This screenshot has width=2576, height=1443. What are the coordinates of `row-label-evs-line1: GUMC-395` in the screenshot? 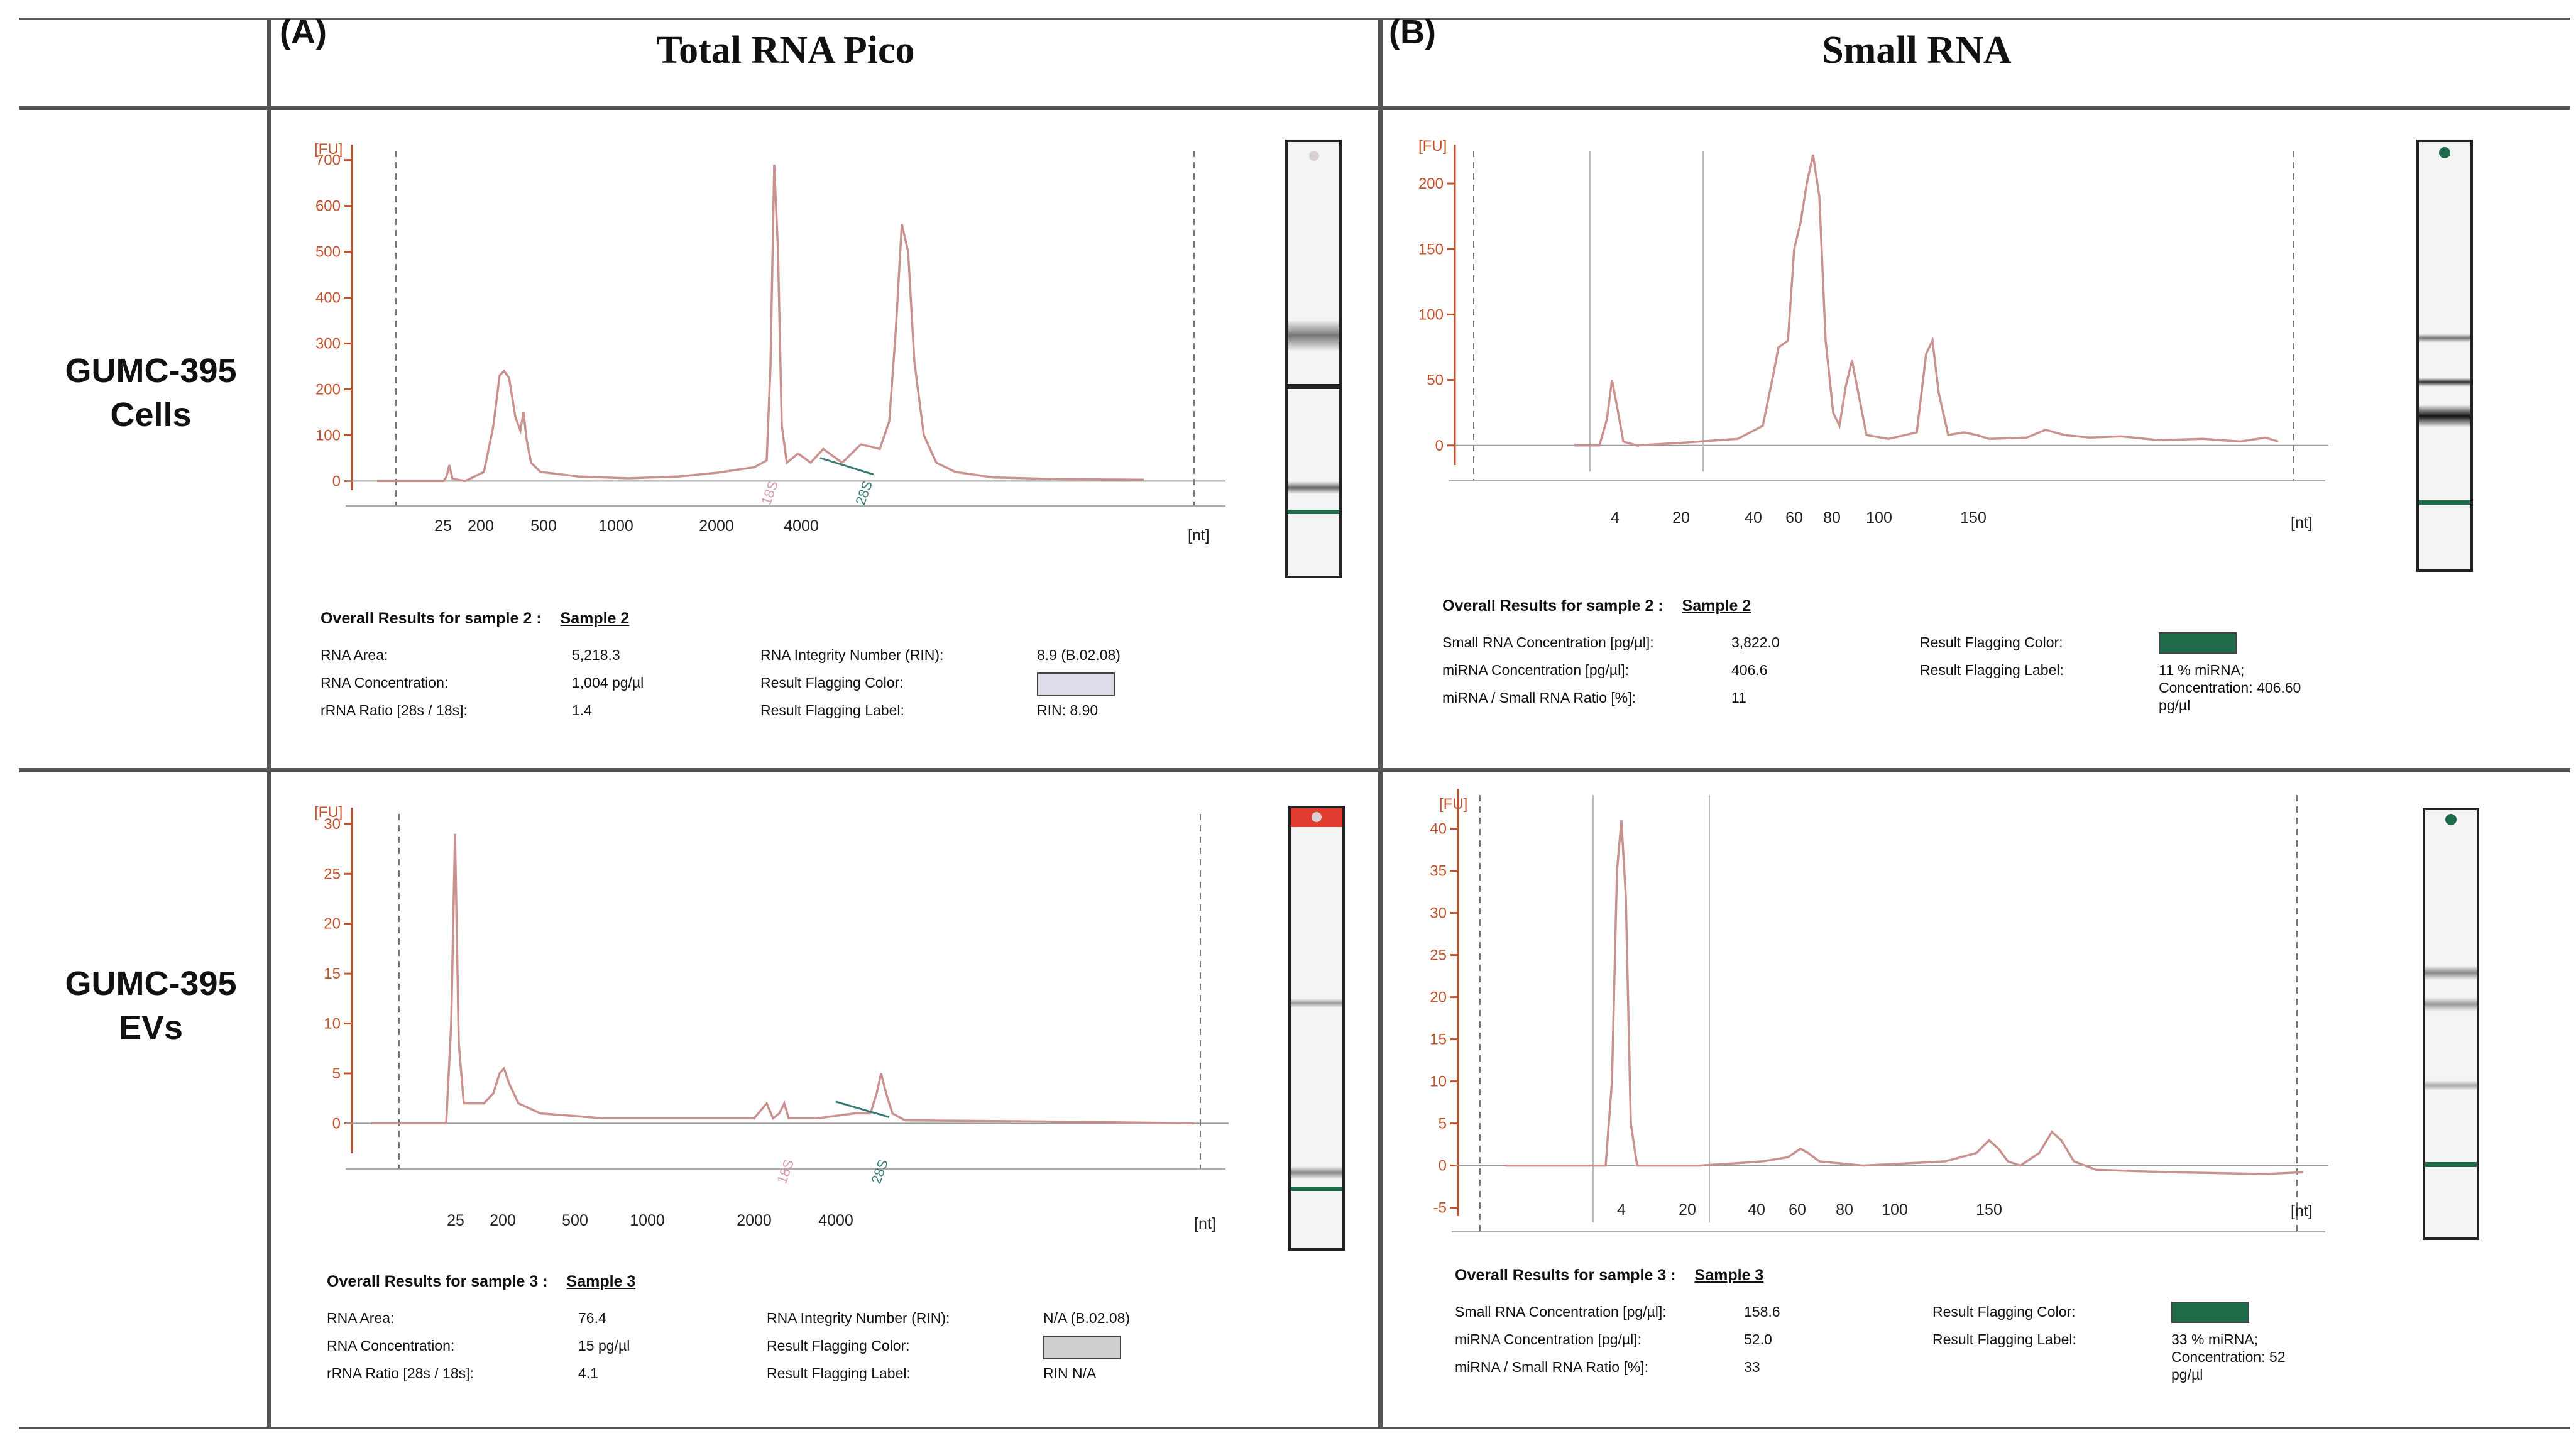 It's located at (151, 983).